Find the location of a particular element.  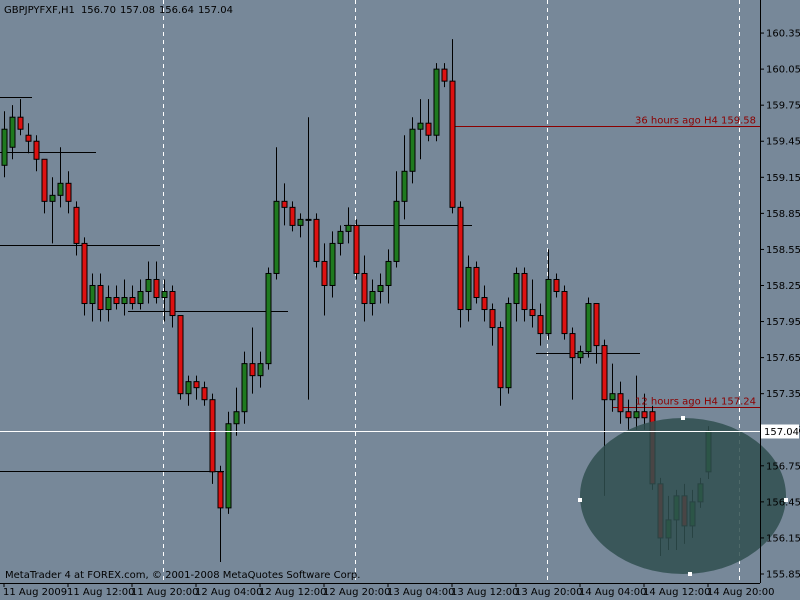

y-tick-label: 159.45 is located at coordinates (783, 142).